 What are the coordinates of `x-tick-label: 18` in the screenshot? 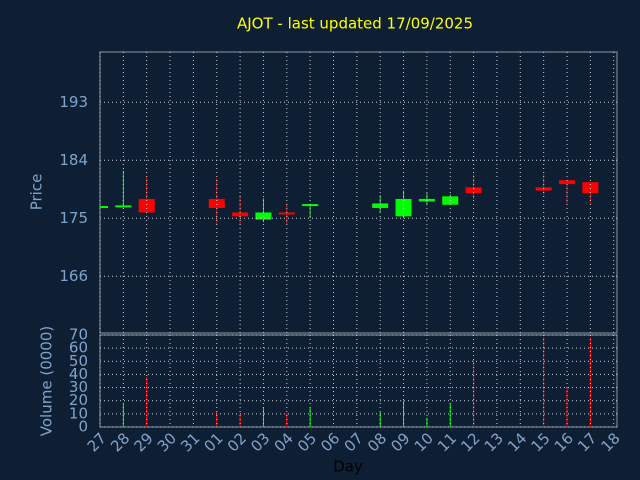 It's located at (610, 442).